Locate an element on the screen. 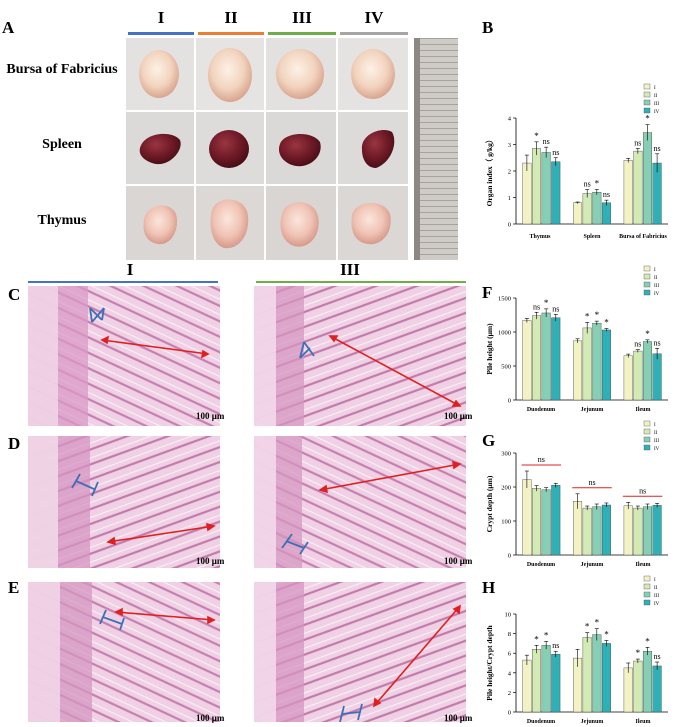 The width and height of the screenshot is (685, 727). villus-arrow-e1-head-a is located at coordinates (118, 612).